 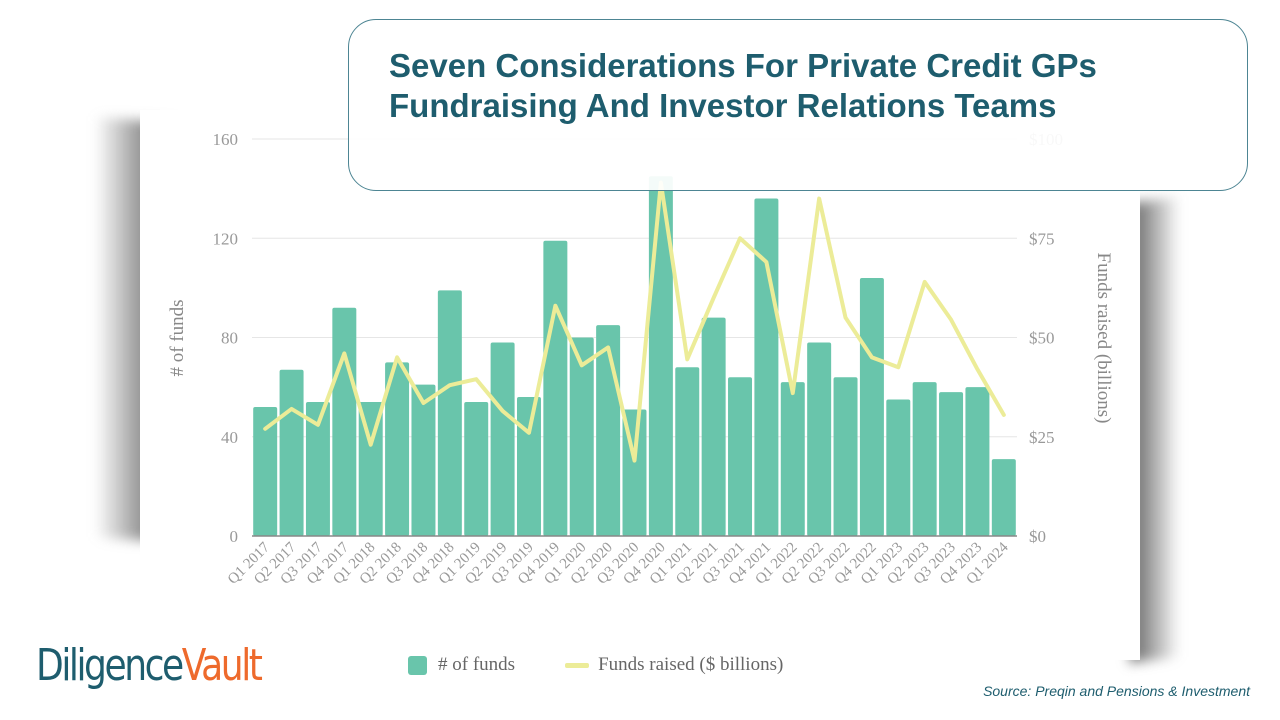 I want to click on y-axis-title: # of funds, so click(x=177, y=337).